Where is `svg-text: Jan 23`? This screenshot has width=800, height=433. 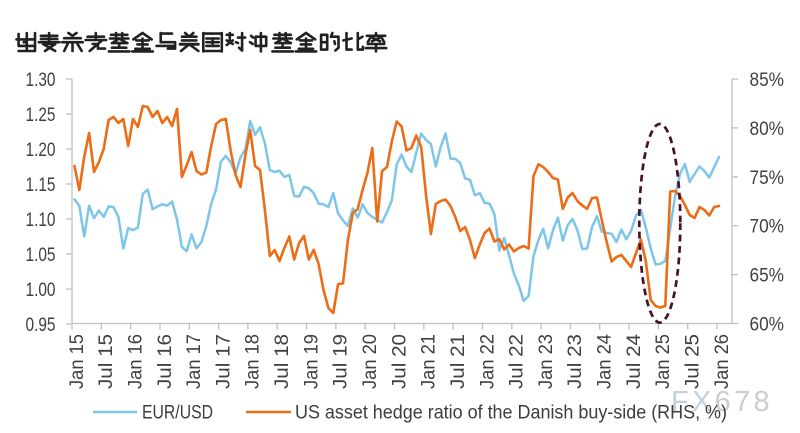 svg-text: Jan 23 is located at coordinates (546, 361).